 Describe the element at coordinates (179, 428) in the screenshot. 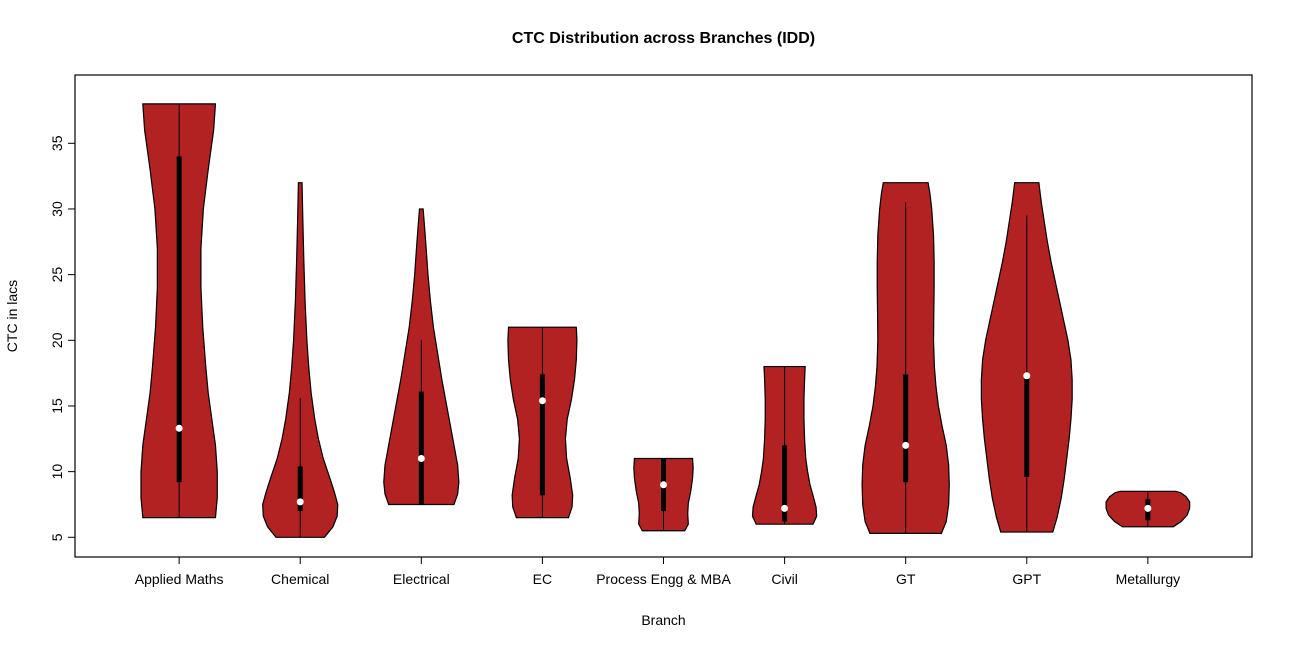

I see `median-dot-applied-maths` at that location.